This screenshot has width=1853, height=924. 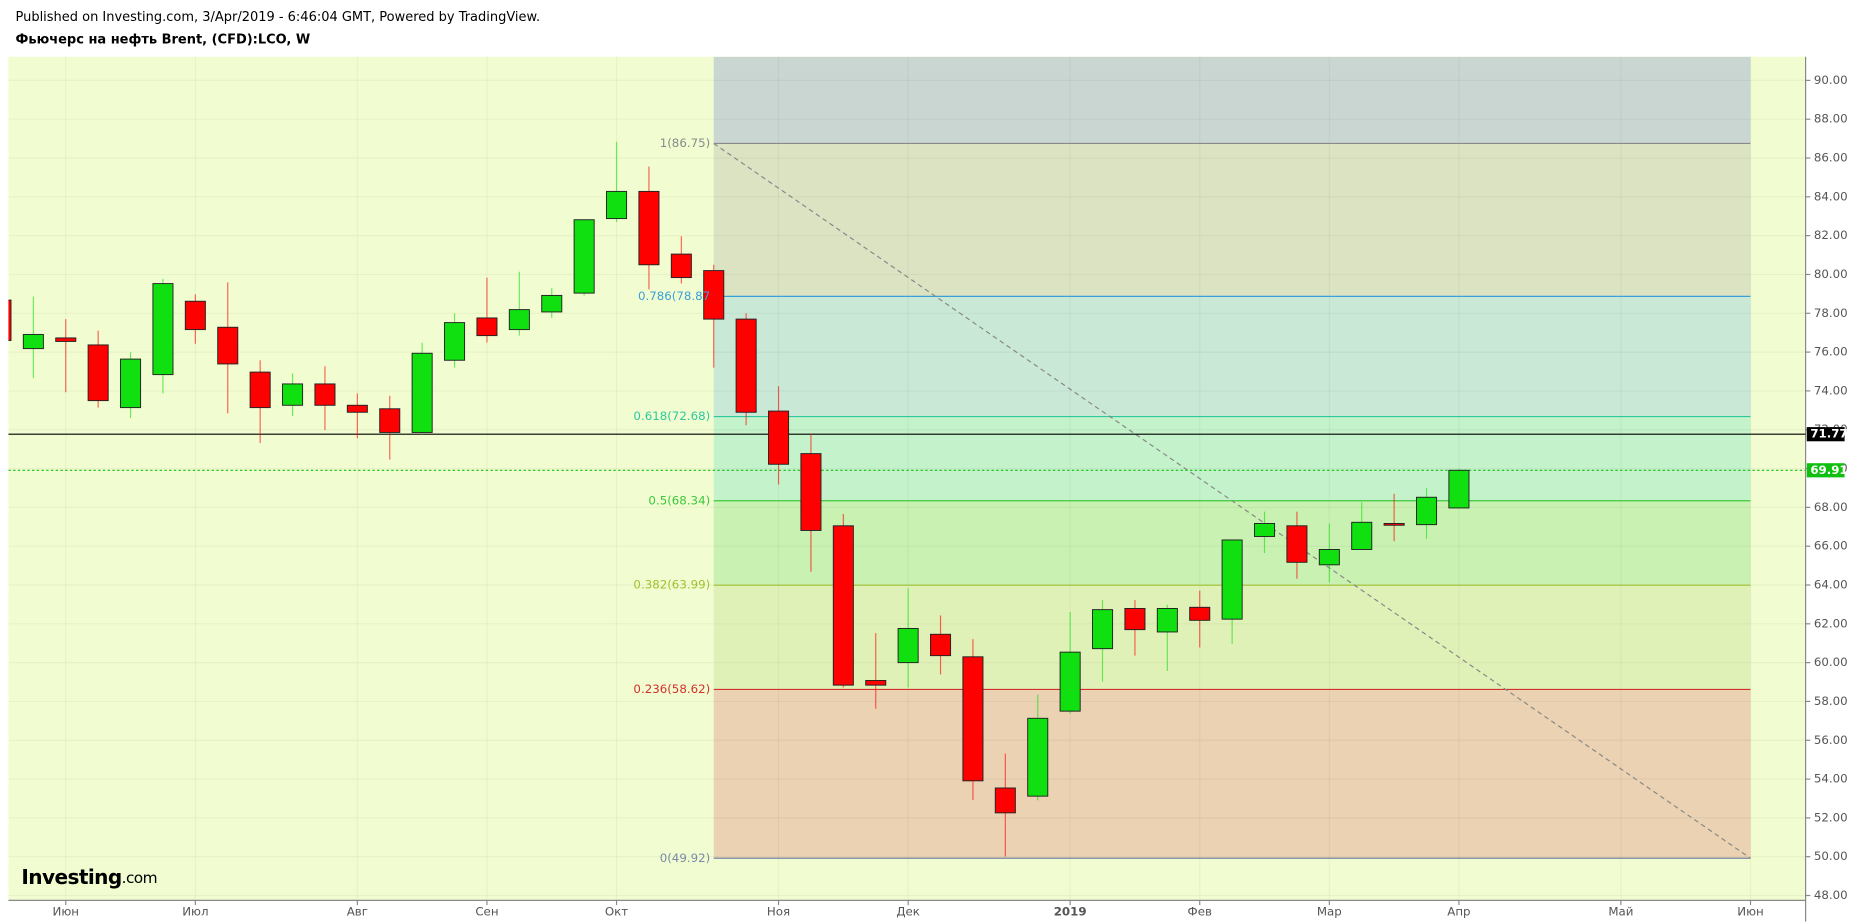 I want to click on y-tick-label: 64.00, so click(x=1831, y=584).